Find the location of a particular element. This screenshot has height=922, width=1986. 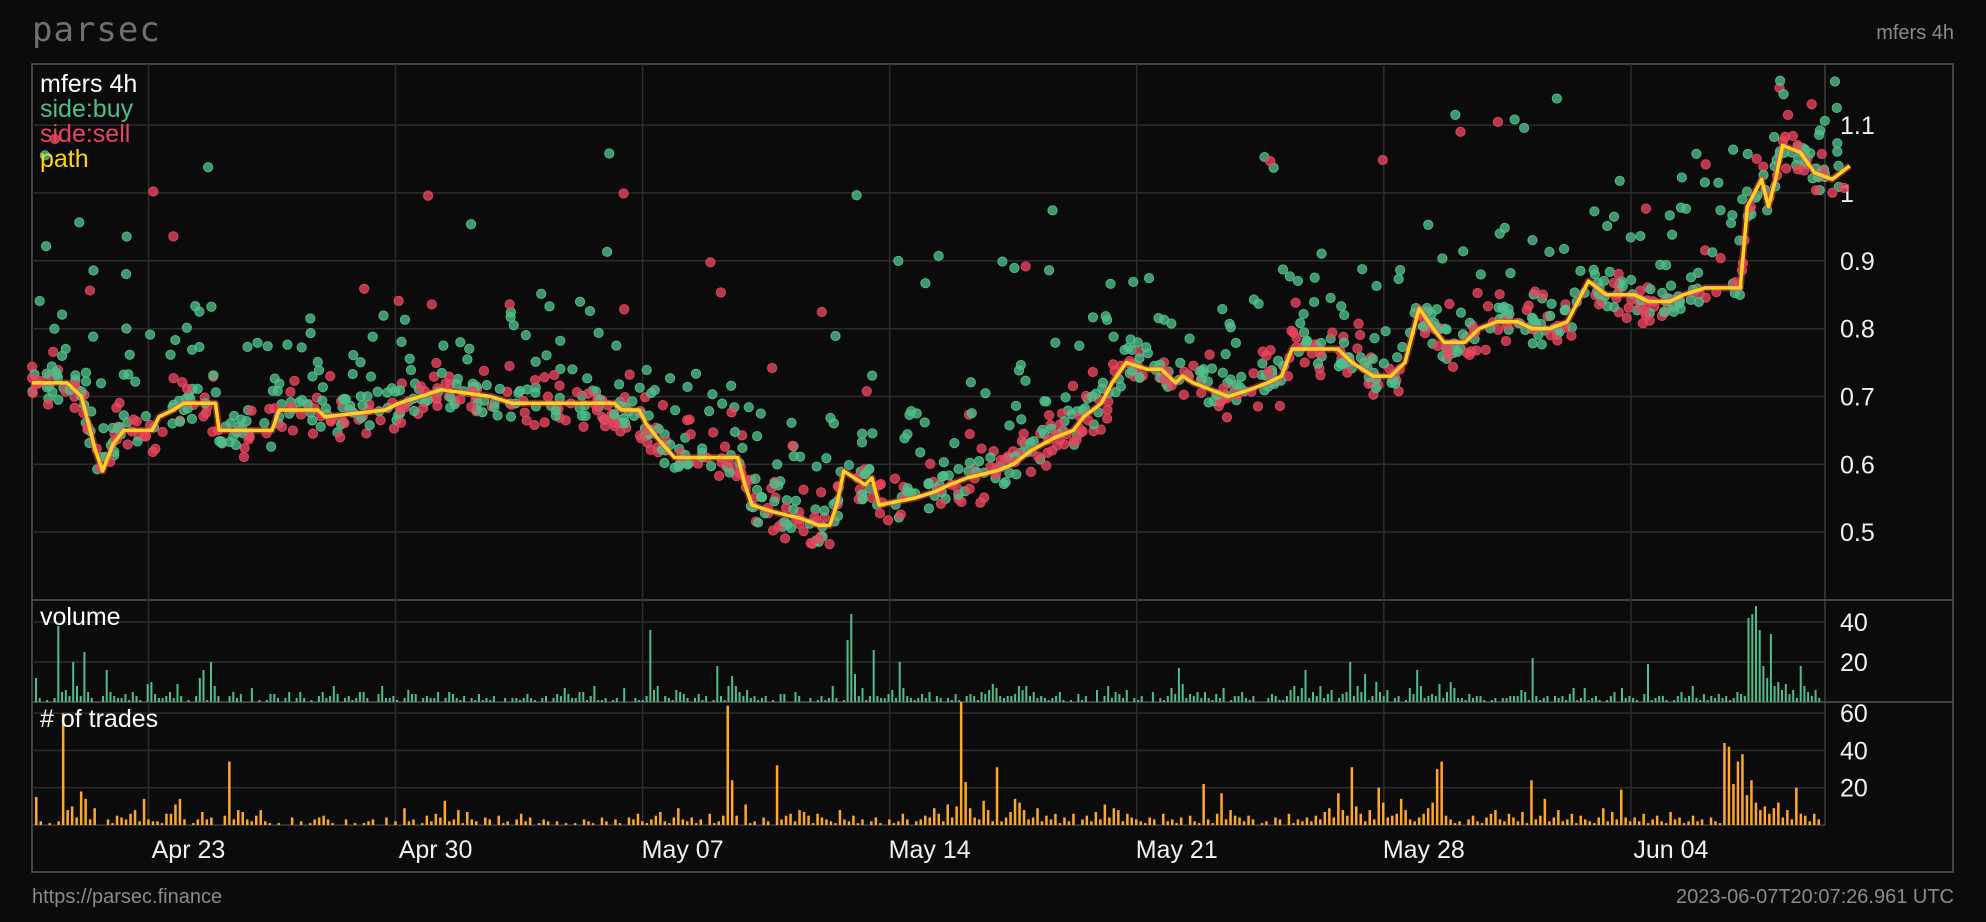

y-tick-label: 0.5 is located at coordinates (1857, 533).